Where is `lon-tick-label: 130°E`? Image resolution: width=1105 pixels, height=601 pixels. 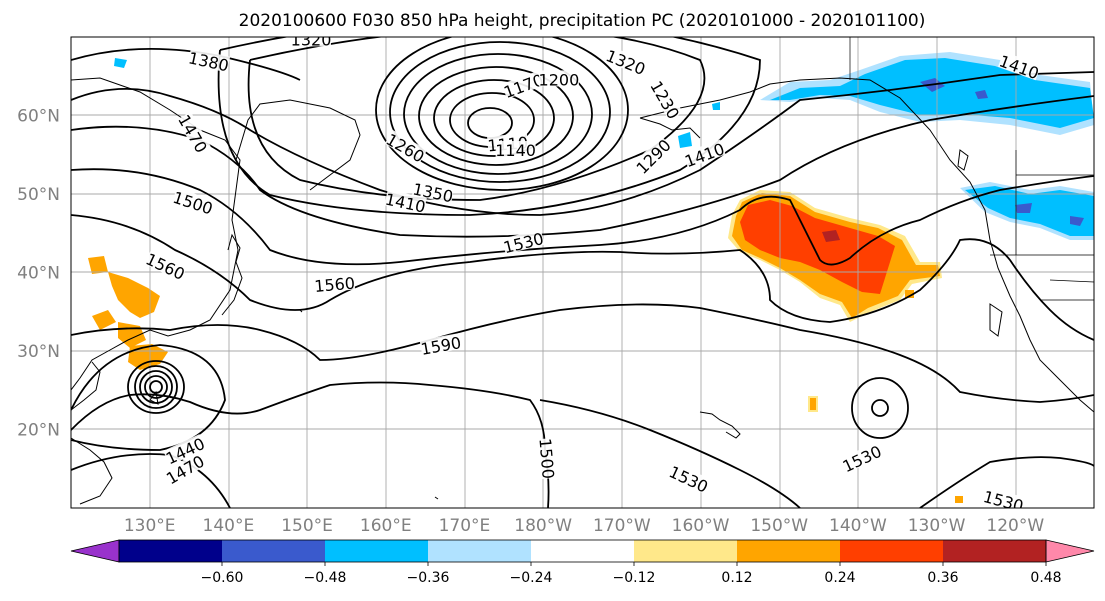 lon-tick-label: 130°E is located at coordinates (150, 526).